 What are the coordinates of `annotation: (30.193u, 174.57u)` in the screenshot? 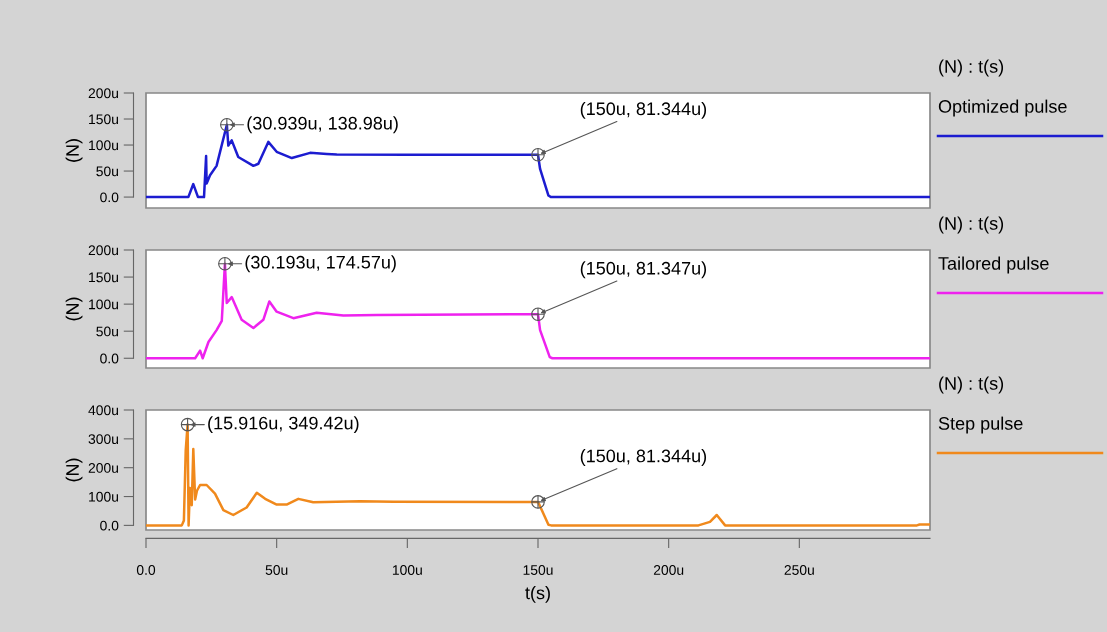 It's located at (320, 264).